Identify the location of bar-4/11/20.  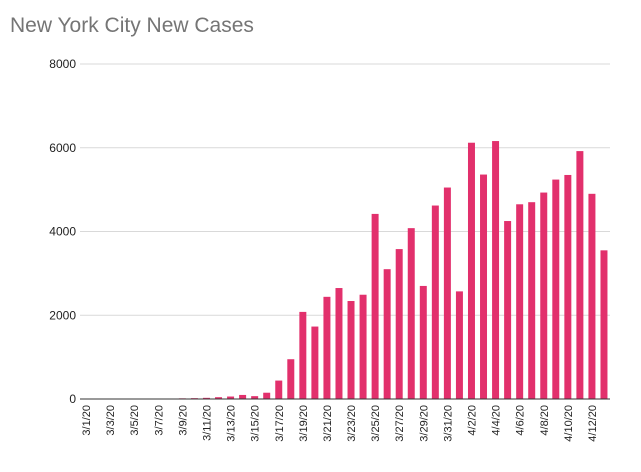
(580, 275).